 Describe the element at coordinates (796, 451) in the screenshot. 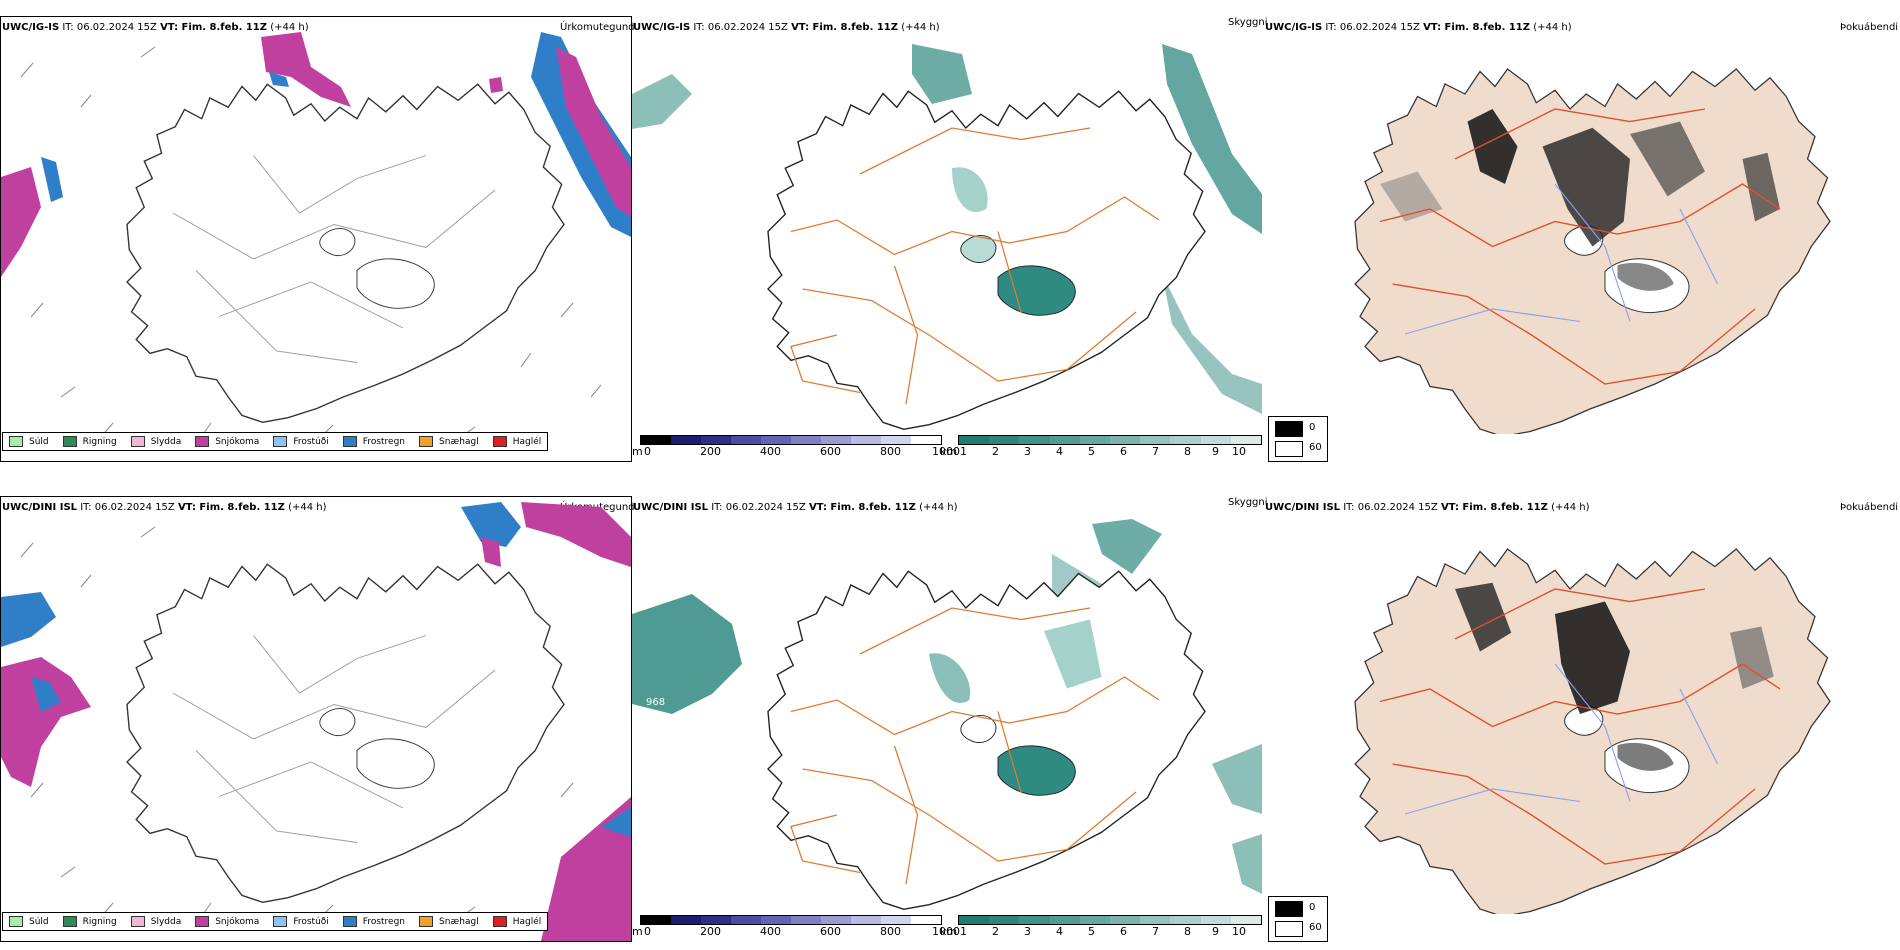

I see `elevation-scale-labels: m 0 200 400 600 800 1000` at that location.